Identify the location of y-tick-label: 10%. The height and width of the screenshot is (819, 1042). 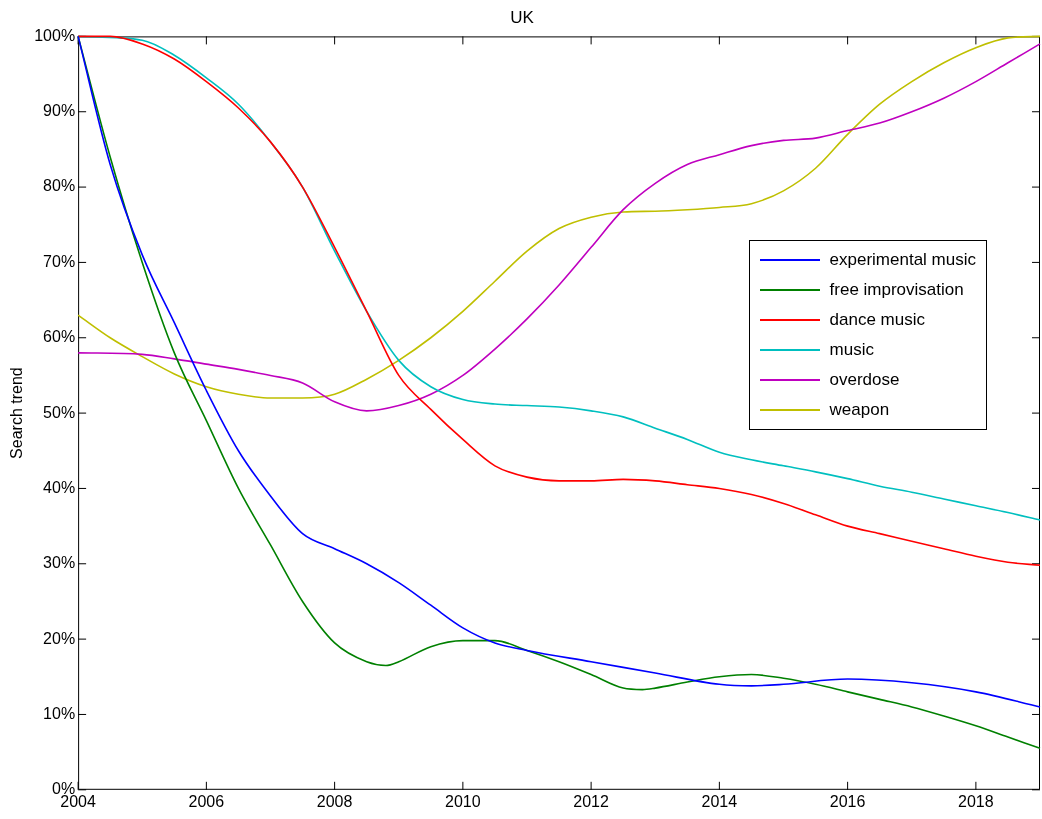
(59, 713).